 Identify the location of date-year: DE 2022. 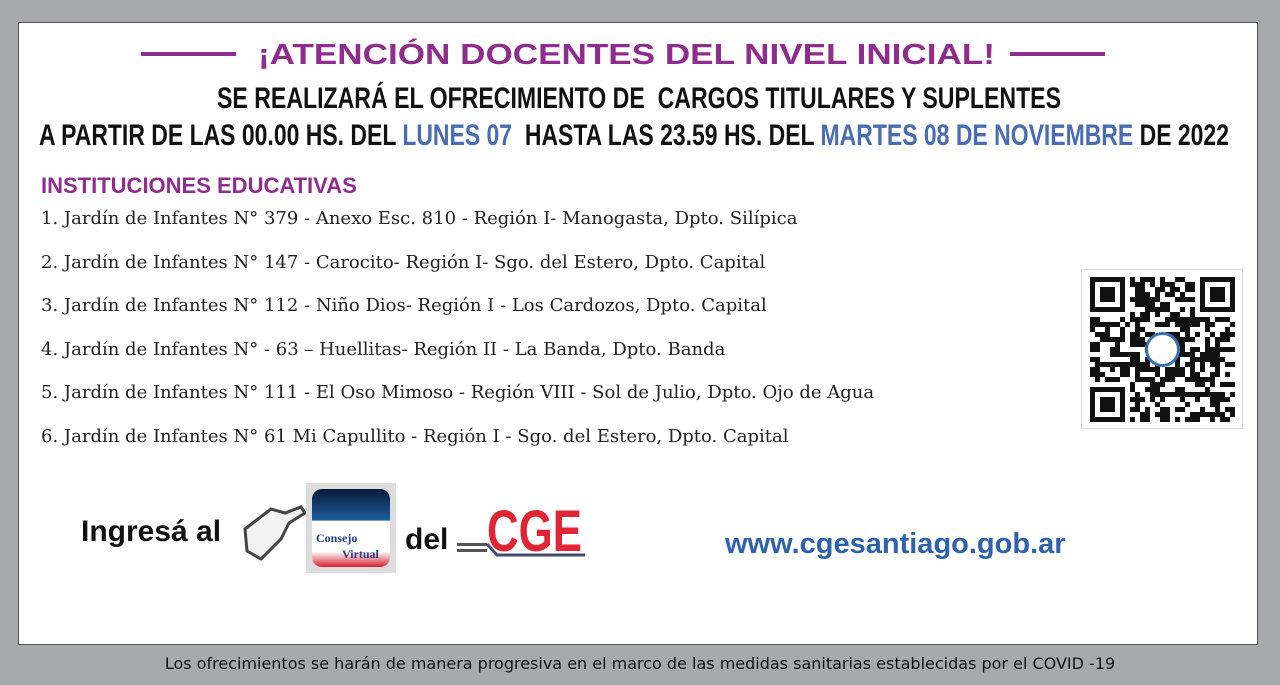
(1181, 135).